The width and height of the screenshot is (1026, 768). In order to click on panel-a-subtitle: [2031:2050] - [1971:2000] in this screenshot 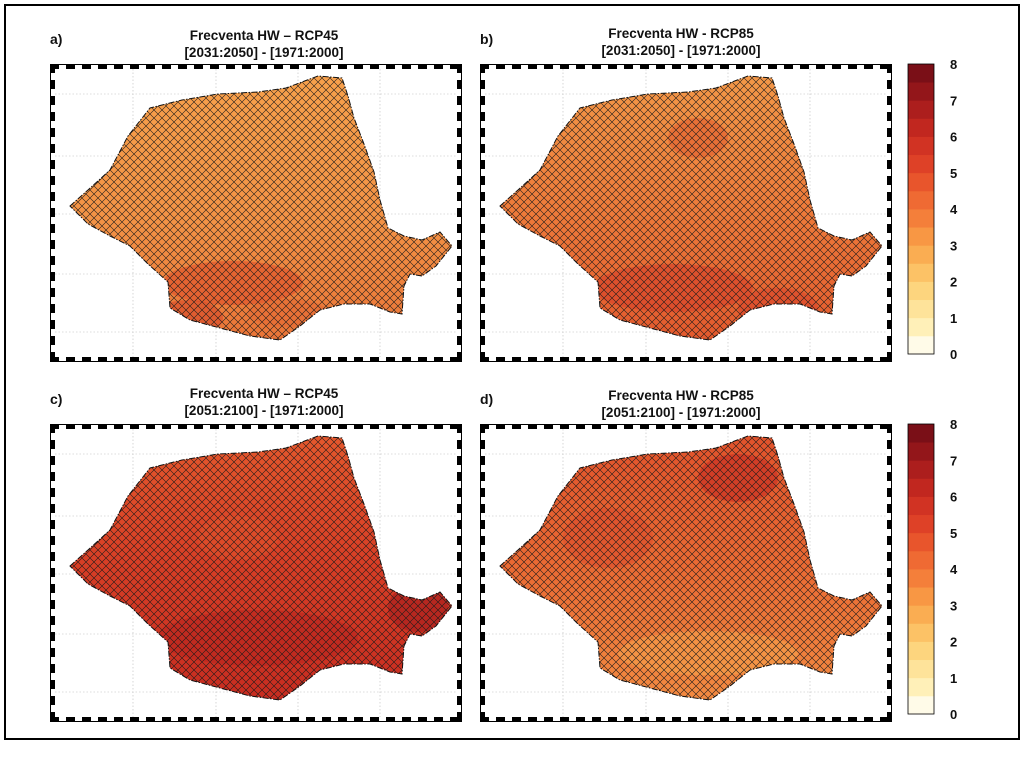, I will do `click(263, 52)`.